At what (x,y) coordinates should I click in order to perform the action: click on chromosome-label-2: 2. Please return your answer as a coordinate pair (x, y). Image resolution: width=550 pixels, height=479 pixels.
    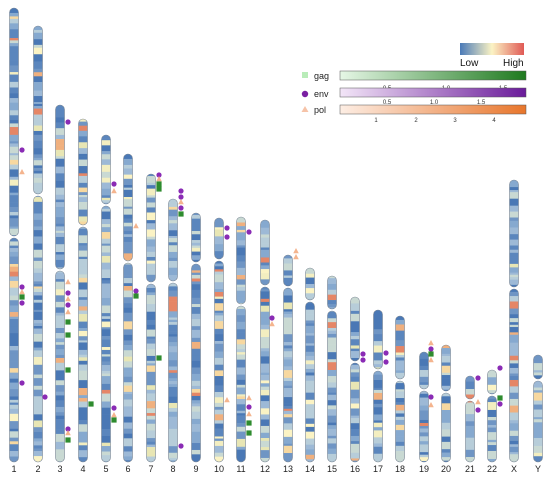
    Looking at the image, I should click on (37, 469).